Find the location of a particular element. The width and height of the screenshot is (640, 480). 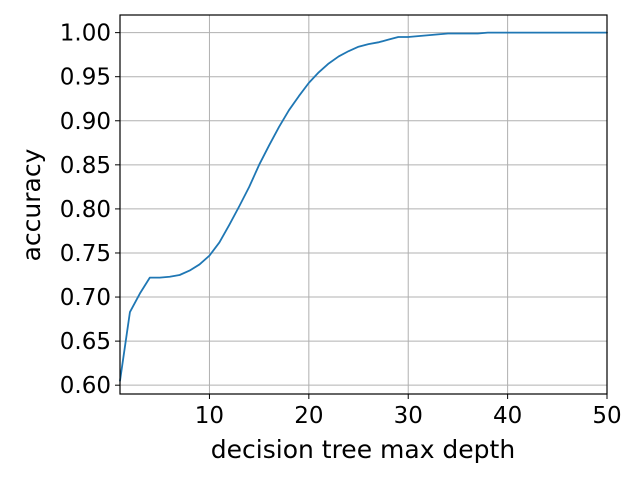

y-tick-label: 0.65 is located at coordinates (85, 342).